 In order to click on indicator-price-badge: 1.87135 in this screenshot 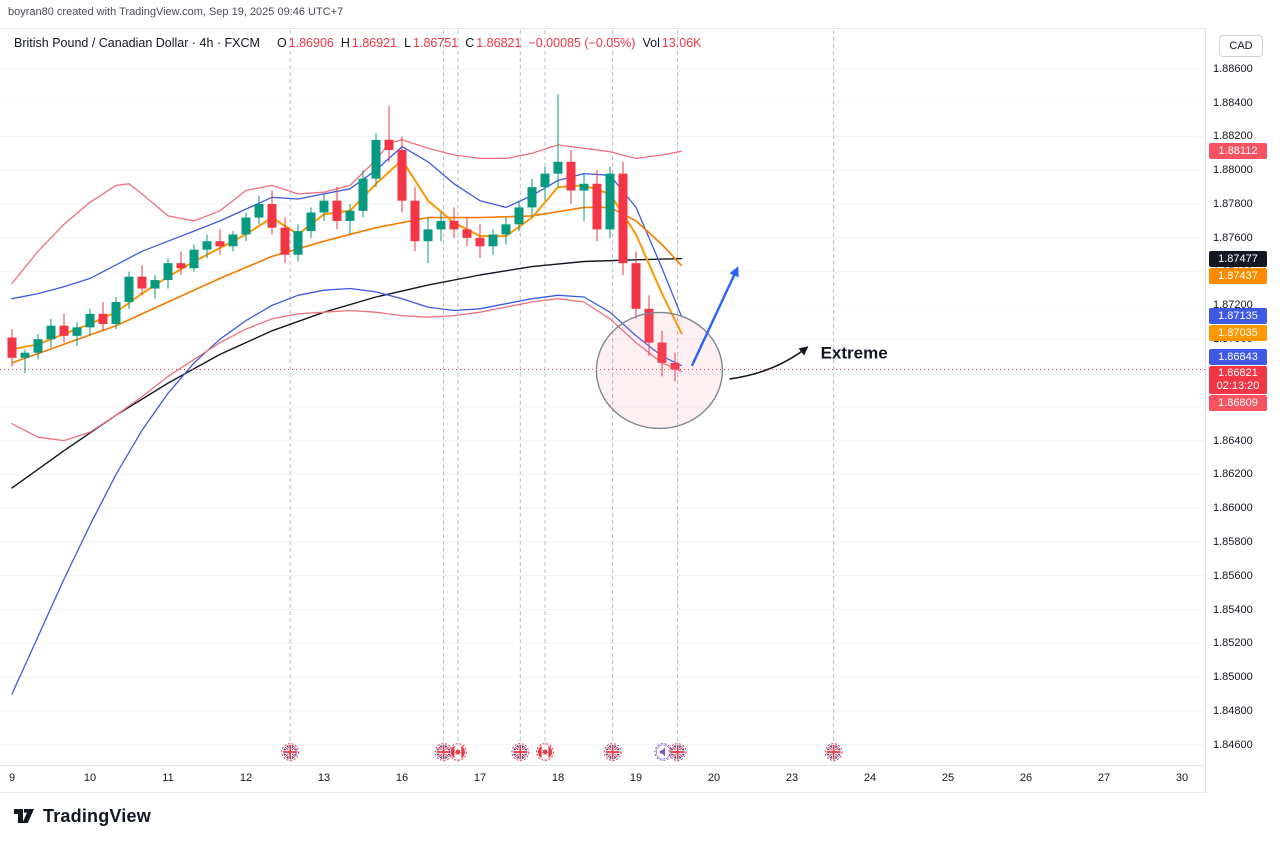, I will do `click(1238, 316)`.